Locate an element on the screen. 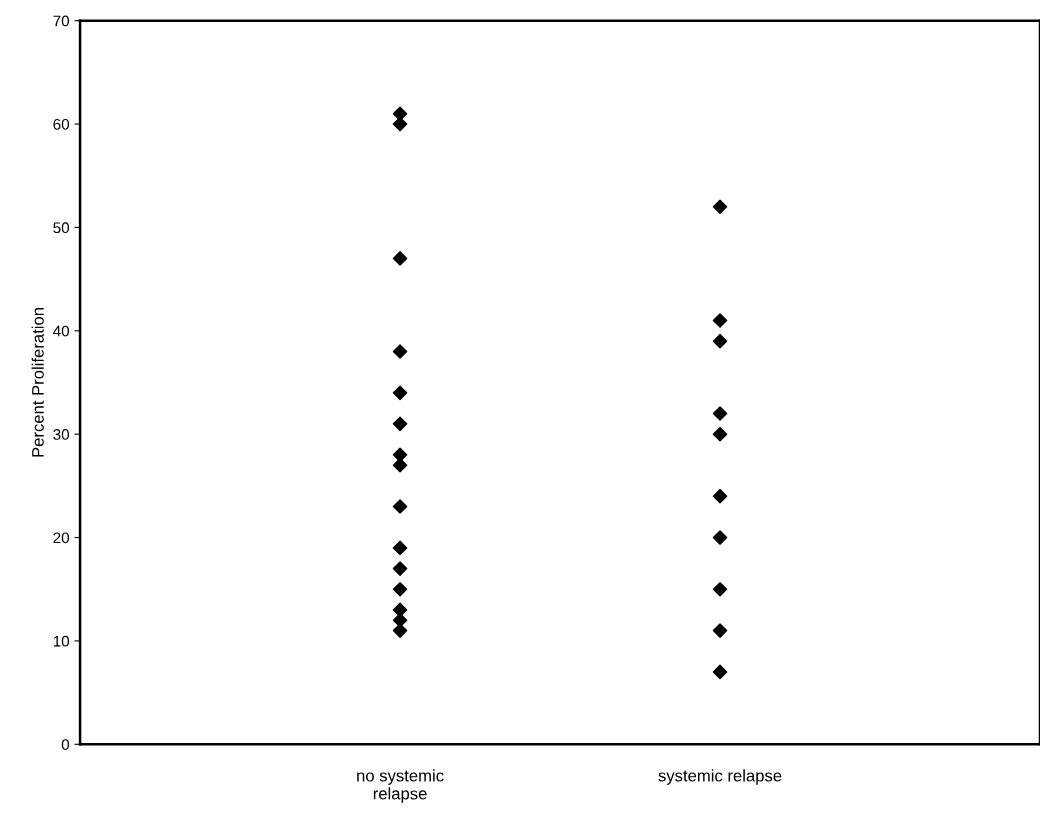 Image resolution: width=1040 pixels, height=827 pixels. y-axis-title: Percent Proliferation is located at coordinates (37, 382).